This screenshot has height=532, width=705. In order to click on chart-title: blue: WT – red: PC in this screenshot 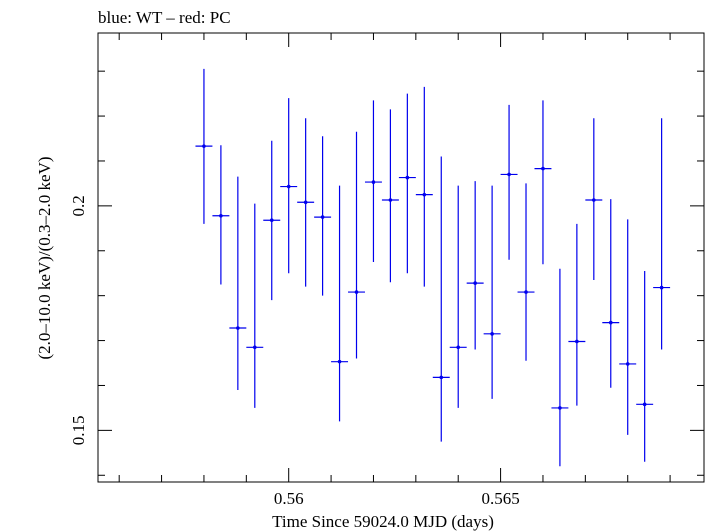, I will do `click(164, 17)`.